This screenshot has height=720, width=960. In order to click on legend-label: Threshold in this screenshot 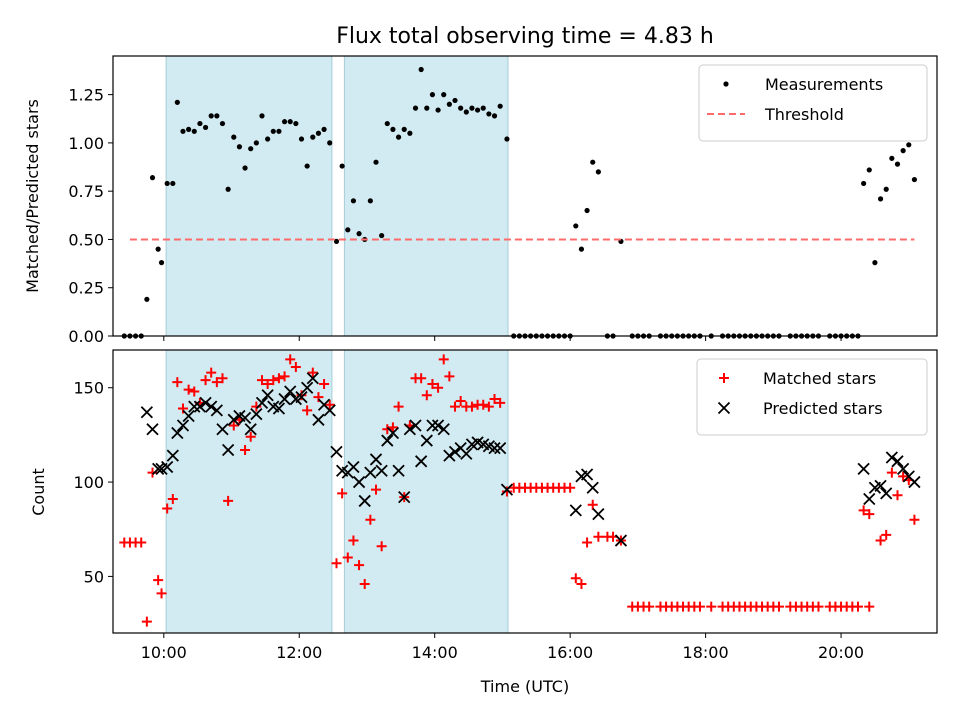, I will do `click(804, 114)`.